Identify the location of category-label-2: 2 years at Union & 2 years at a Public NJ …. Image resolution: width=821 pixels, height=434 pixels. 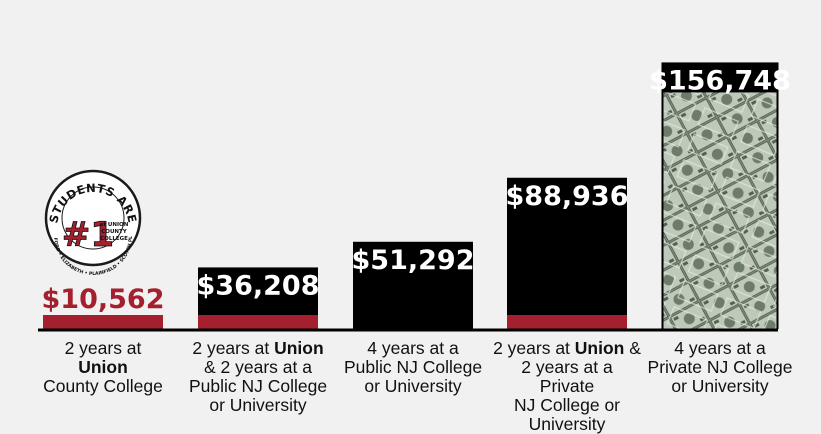
(258, 377).